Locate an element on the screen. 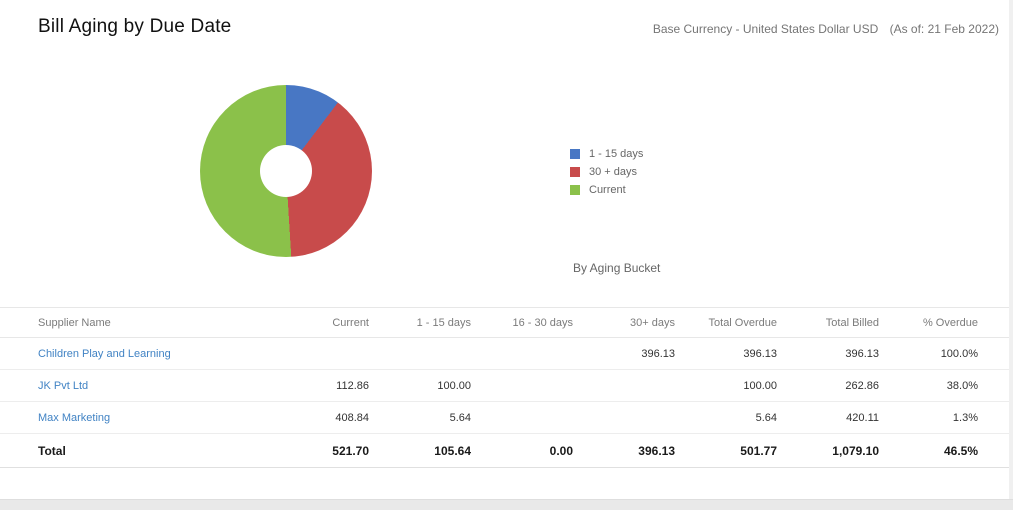 The image size is (1013, 510). col-total-billed: Total Billed is located at coordinates (834, 322).